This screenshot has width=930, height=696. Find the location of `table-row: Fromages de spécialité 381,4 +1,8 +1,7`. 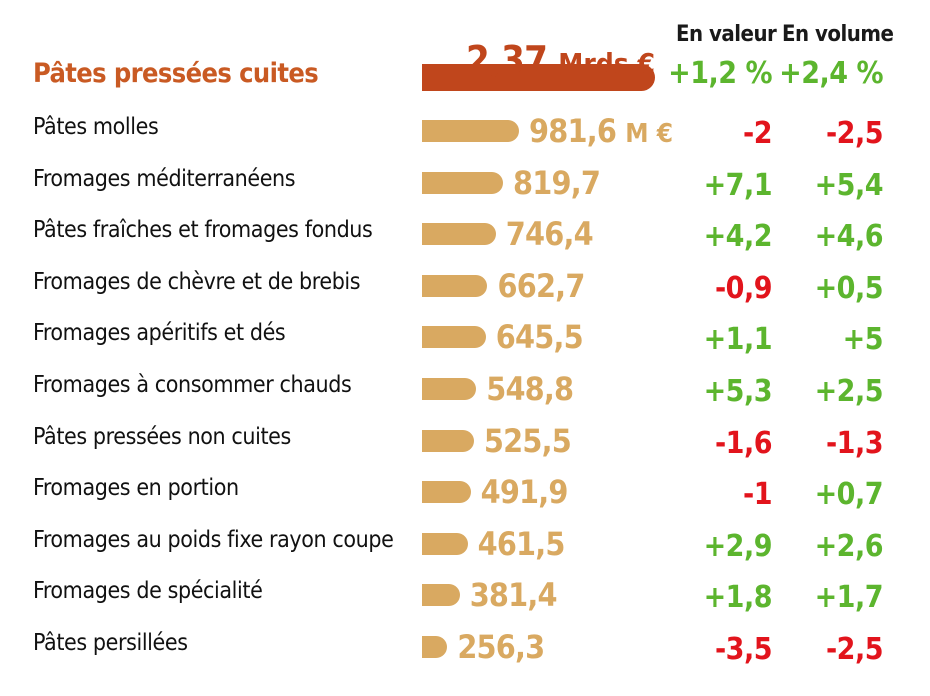

table-row: Fromages de spécialité 381,4 +1,8 +1,7 is located at coordinates (465, 596).